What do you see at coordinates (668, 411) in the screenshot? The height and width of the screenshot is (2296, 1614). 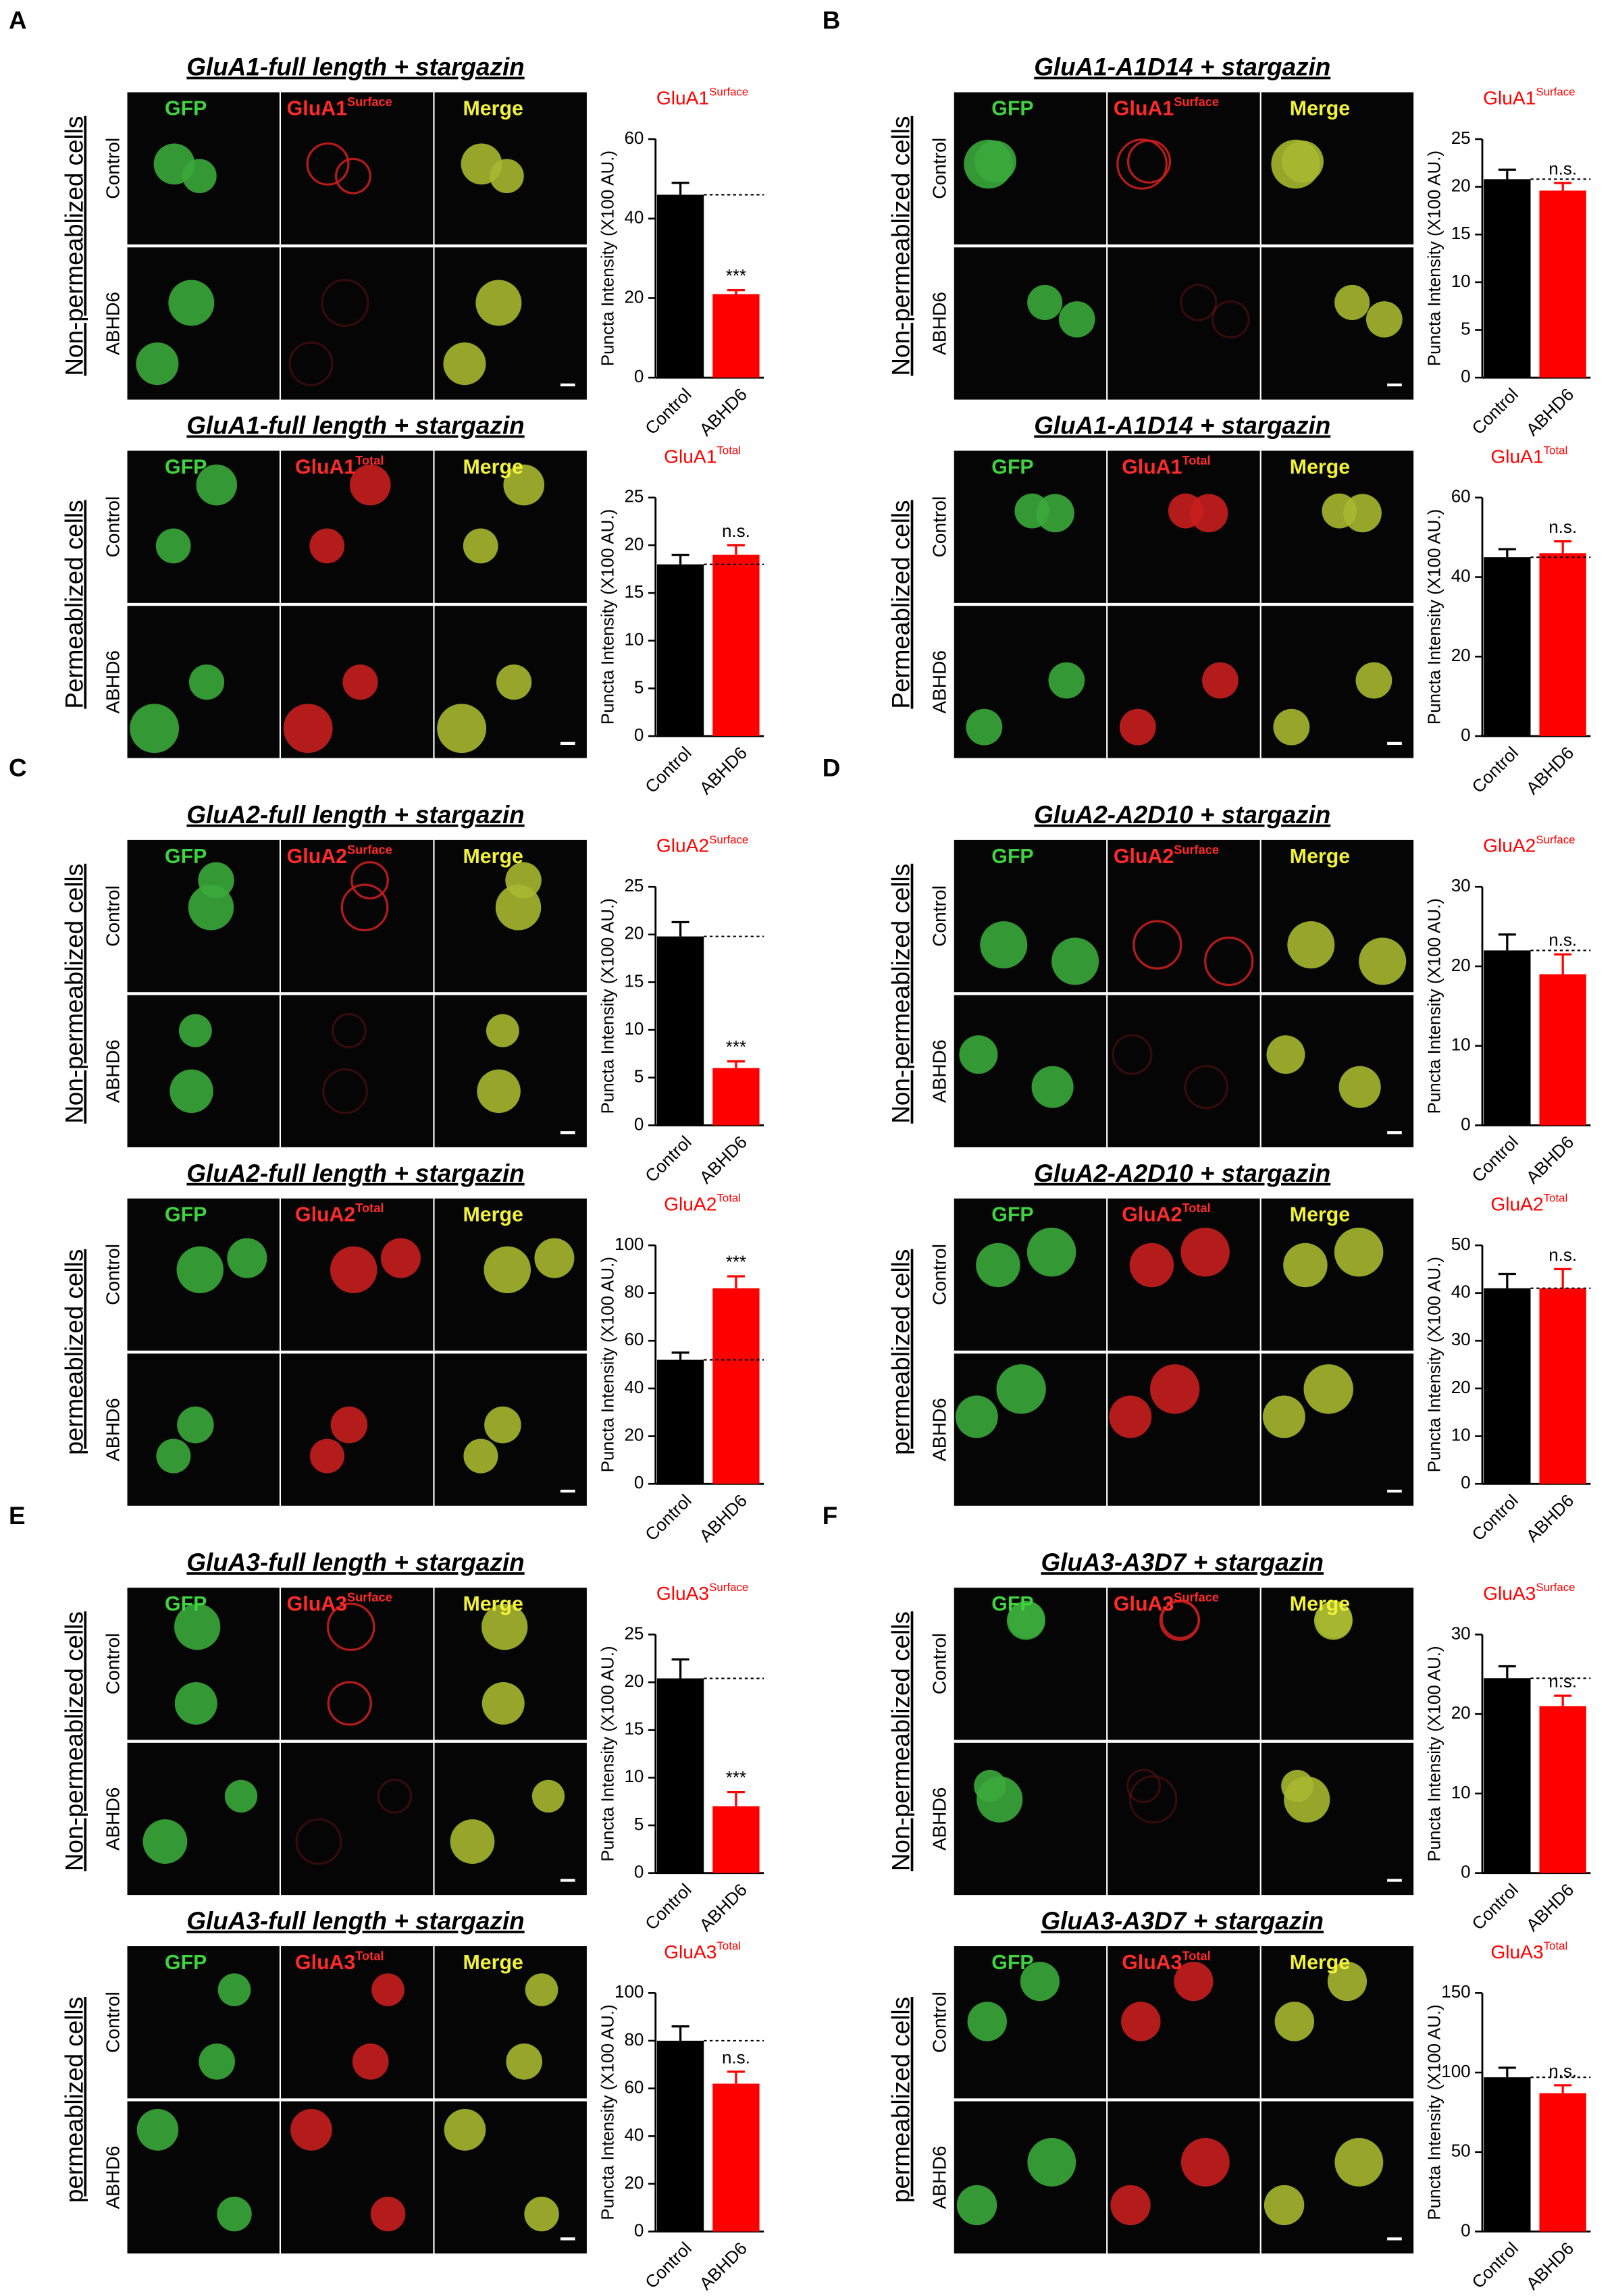 I see `x-tick-label: Control` at bounding box center [668, 411].